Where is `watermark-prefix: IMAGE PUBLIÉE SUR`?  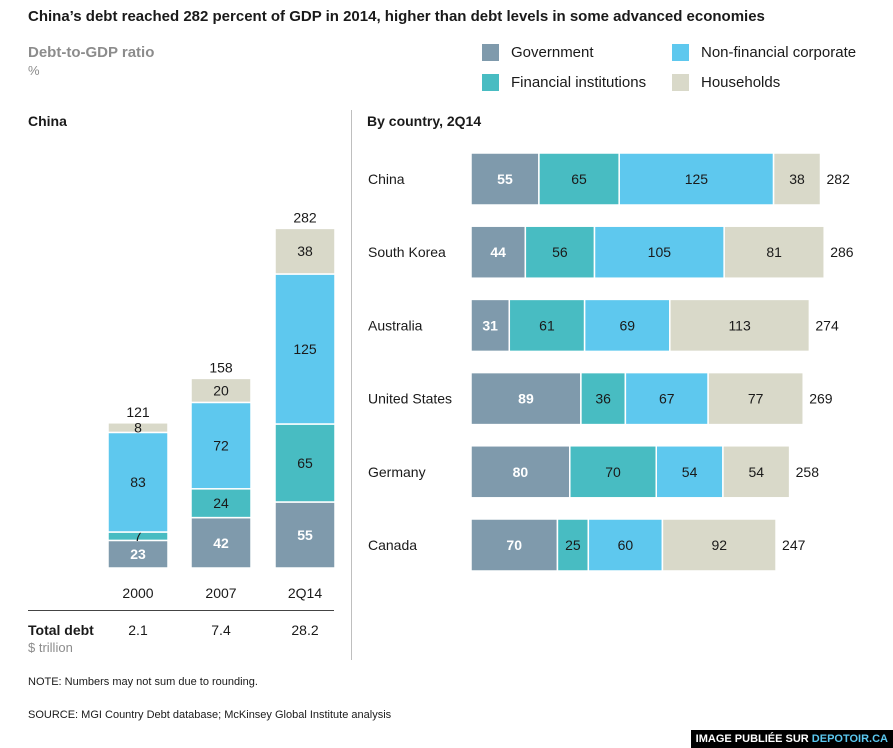 watermark-prefix: IMAGE PUBLIÉE SUR is located at coordinates (753, 739).